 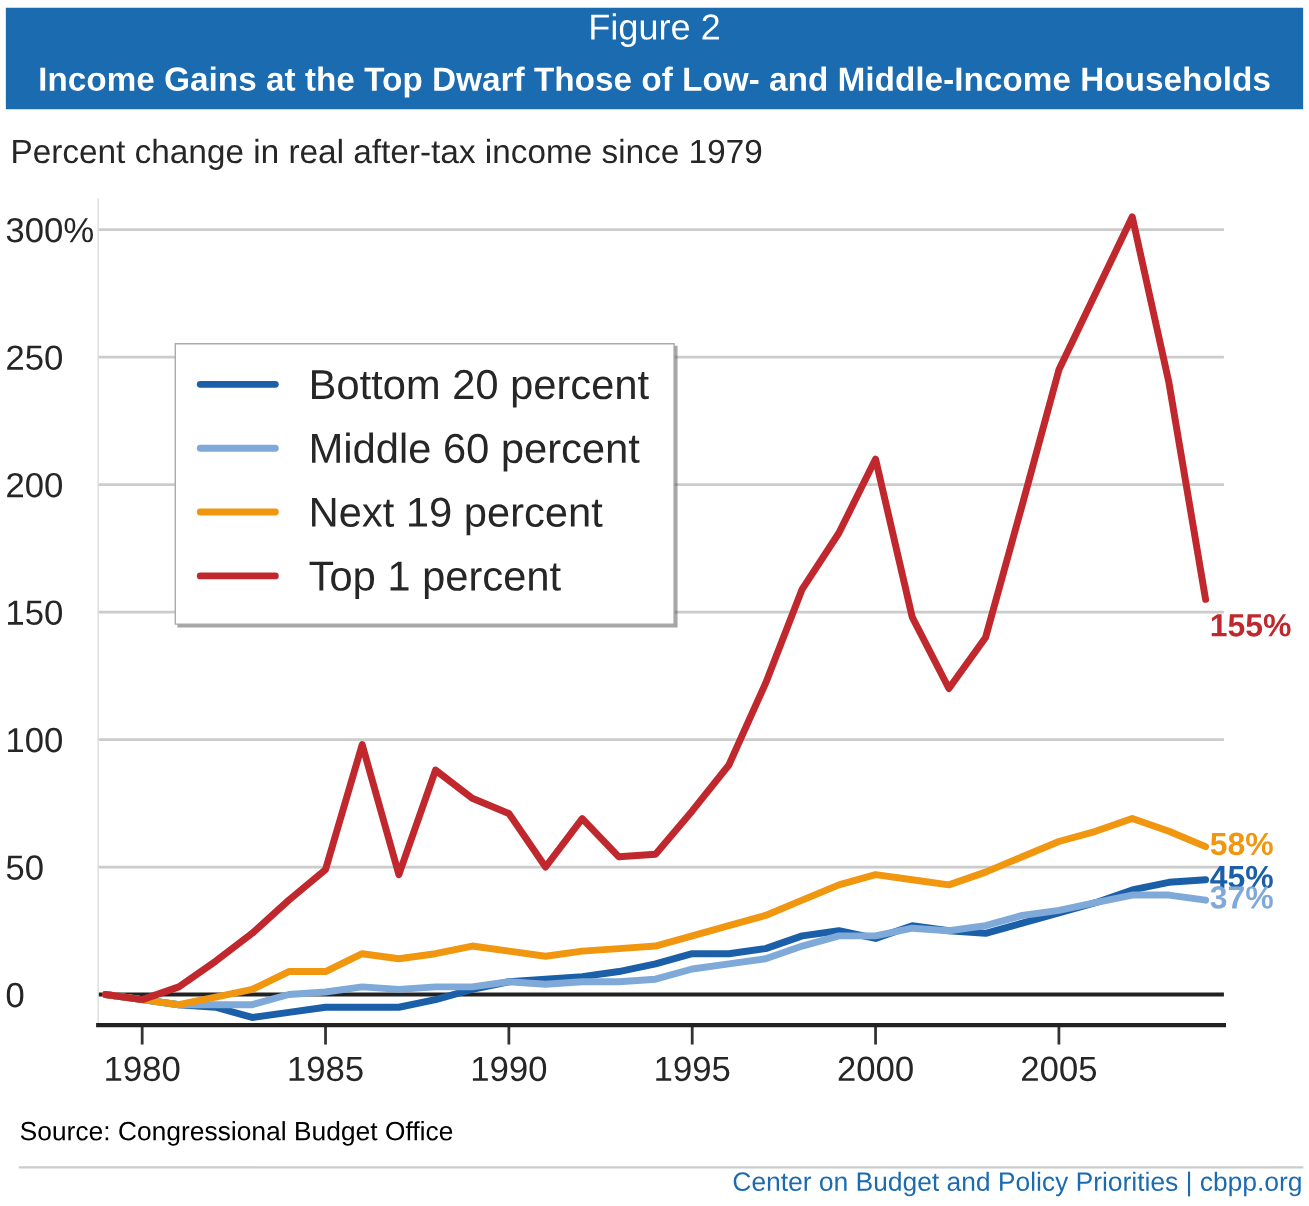 I want to click on y-tick-label: 250, so click(x=34, y=357).